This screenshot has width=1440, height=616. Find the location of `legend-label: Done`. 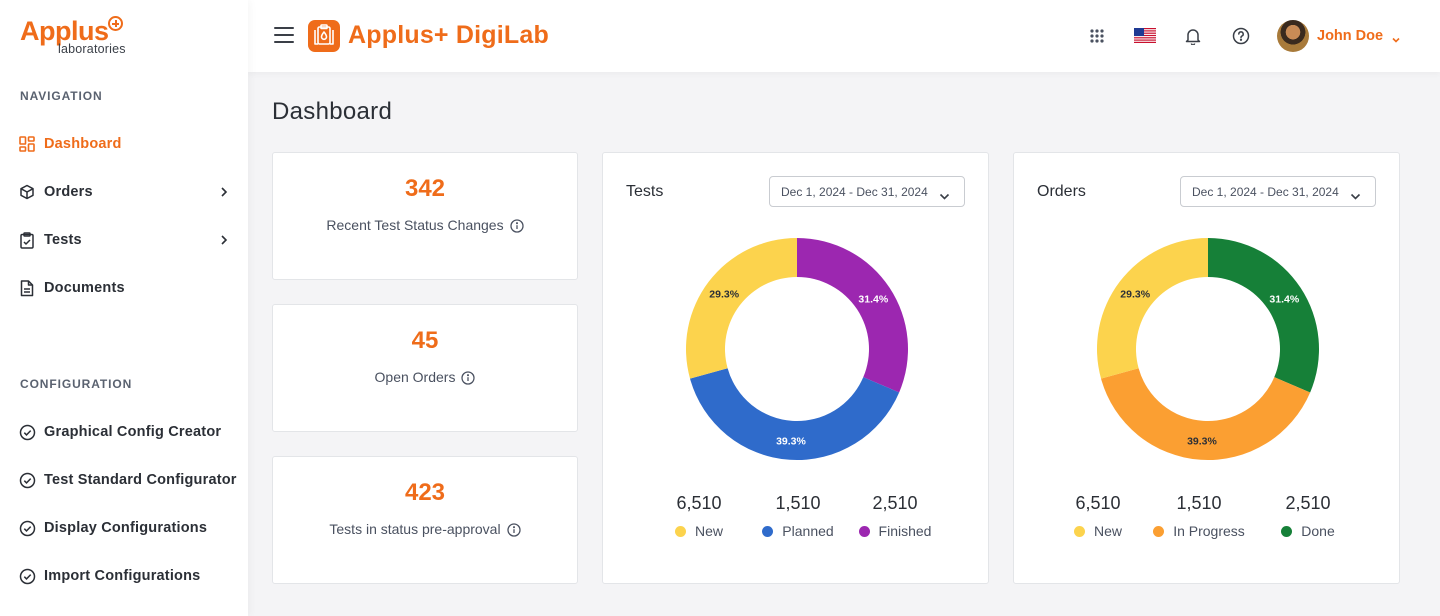

legend-label: Done is located at coordinates (1318, 531).